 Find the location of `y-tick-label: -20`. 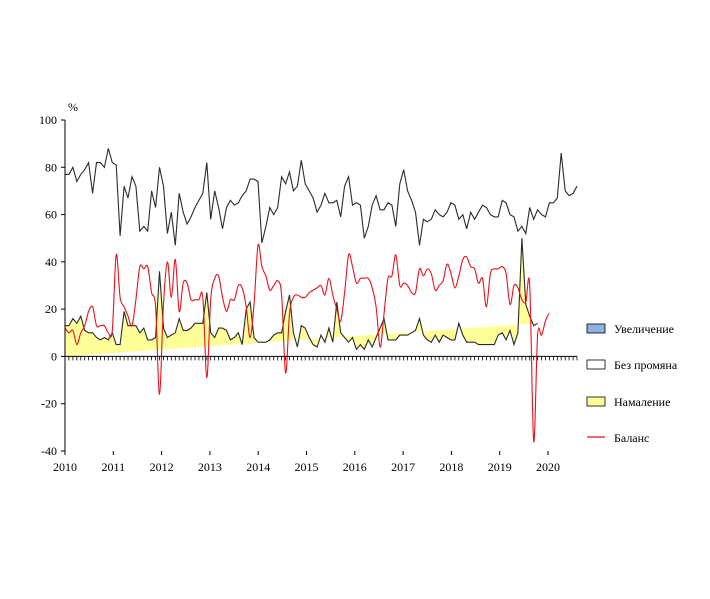

y-tick-label: -20 is located at coordinates (49, 404).